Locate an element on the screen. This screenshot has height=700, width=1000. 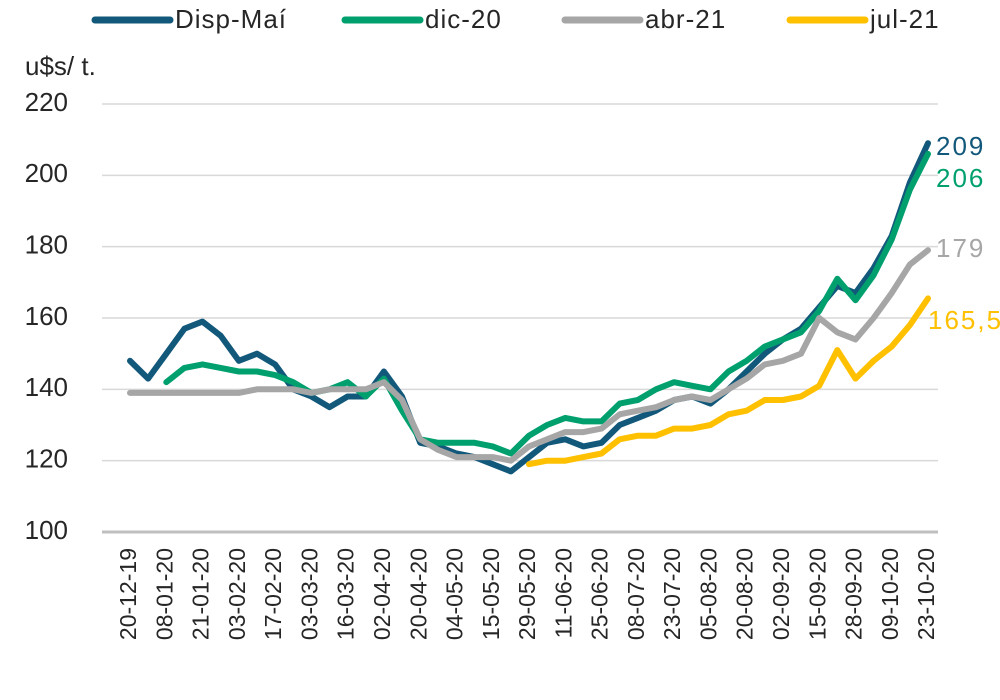
x-tick-label: 21-01-20 is located at coordinates (201, 594).